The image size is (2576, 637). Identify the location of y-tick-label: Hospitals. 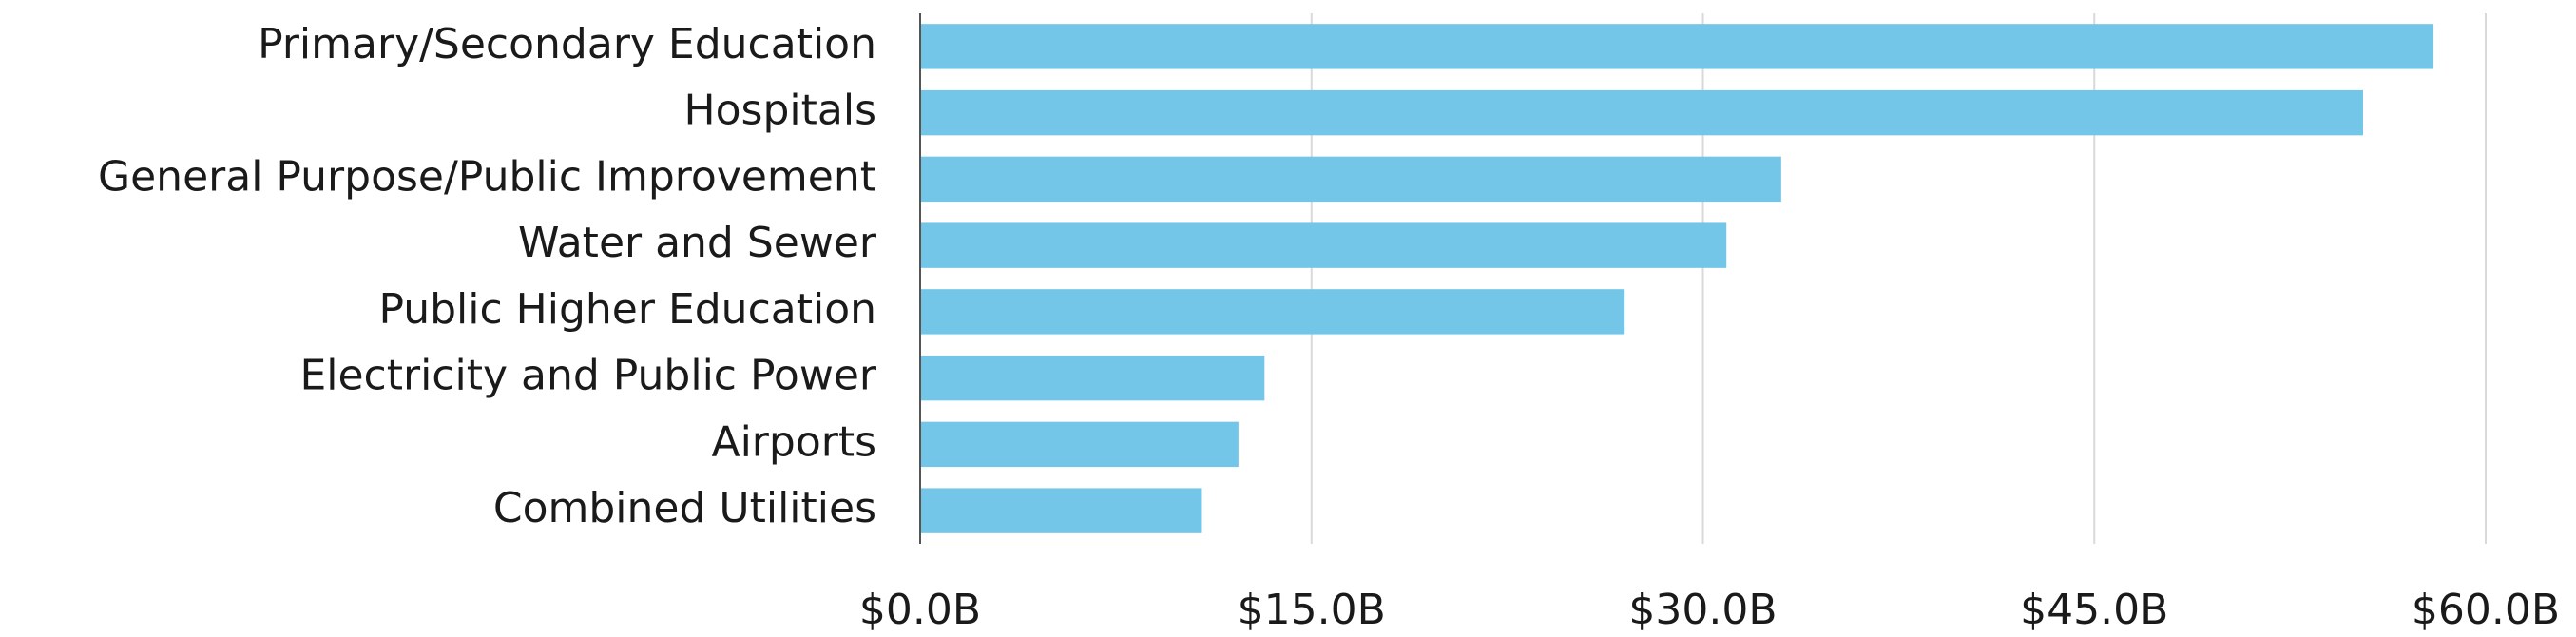
(780, 111).